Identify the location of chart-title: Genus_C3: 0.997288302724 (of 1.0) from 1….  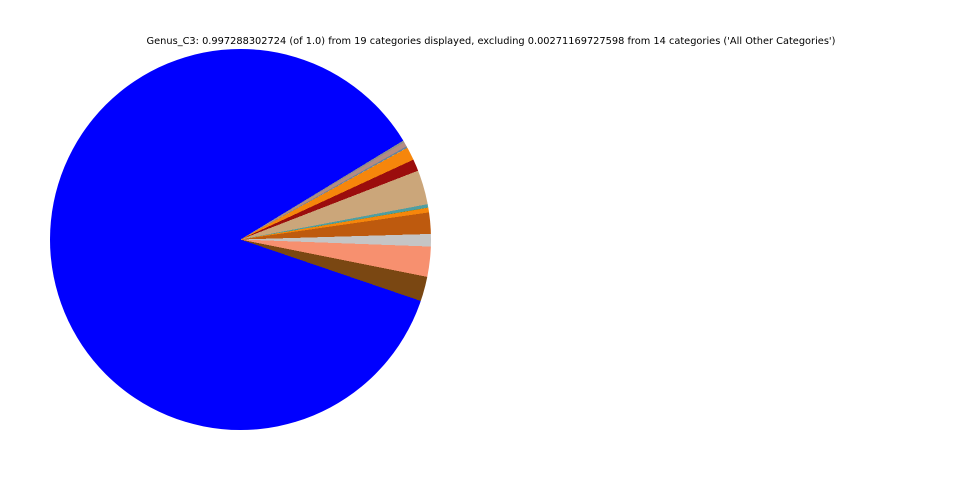
(491, 41).